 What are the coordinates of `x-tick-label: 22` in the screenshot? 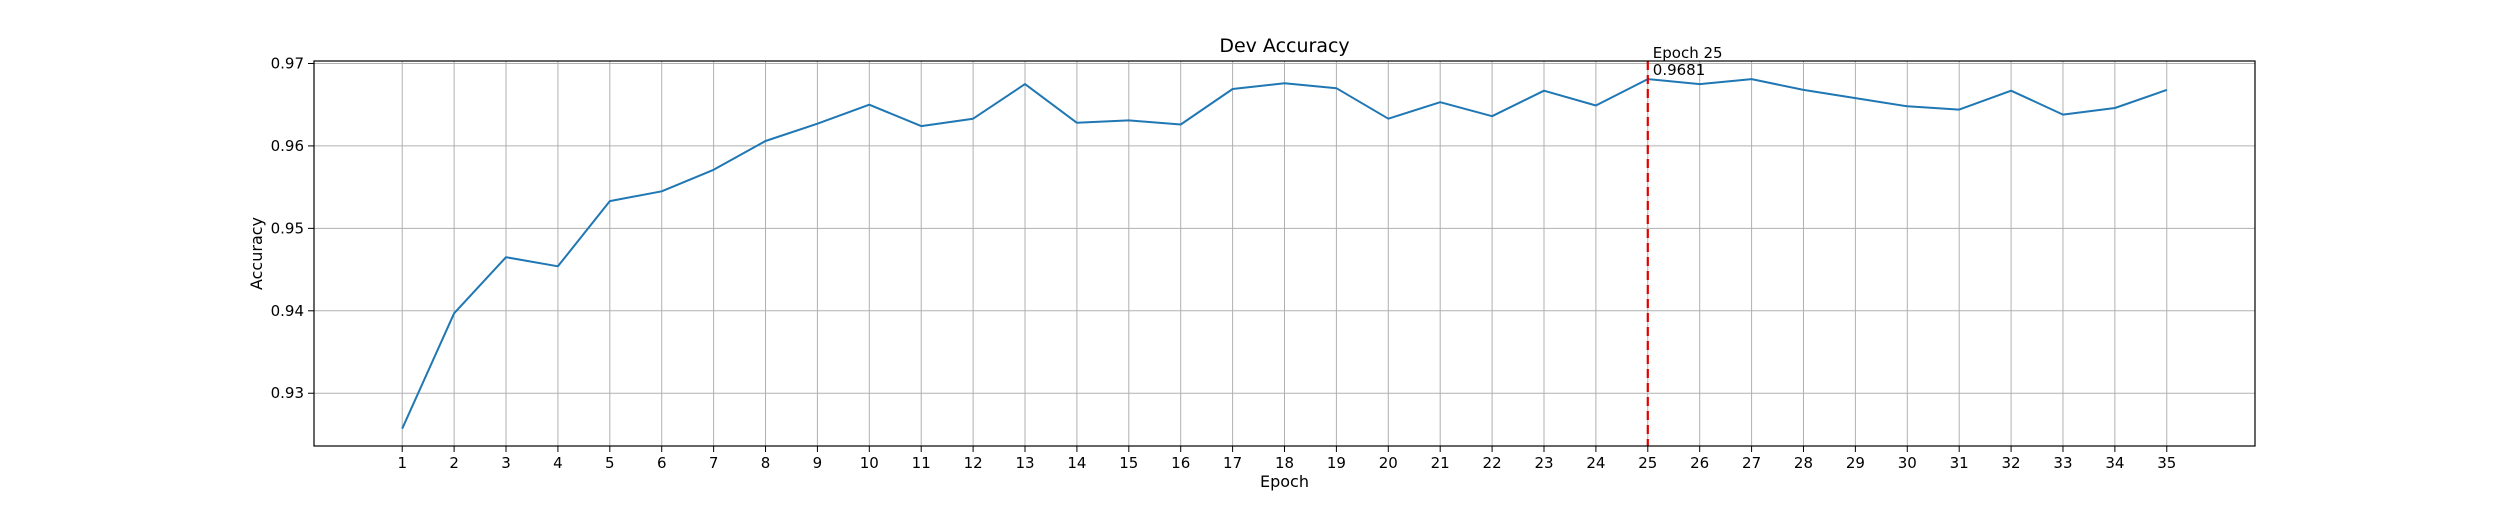 It's located at (1492, 463).